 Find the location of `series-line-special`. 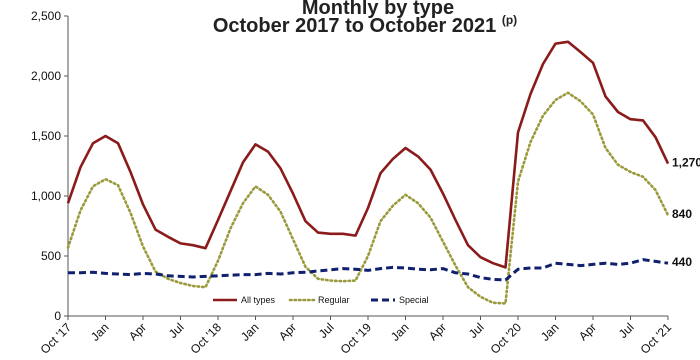

series-line-special is located at coordinates (368, 270).